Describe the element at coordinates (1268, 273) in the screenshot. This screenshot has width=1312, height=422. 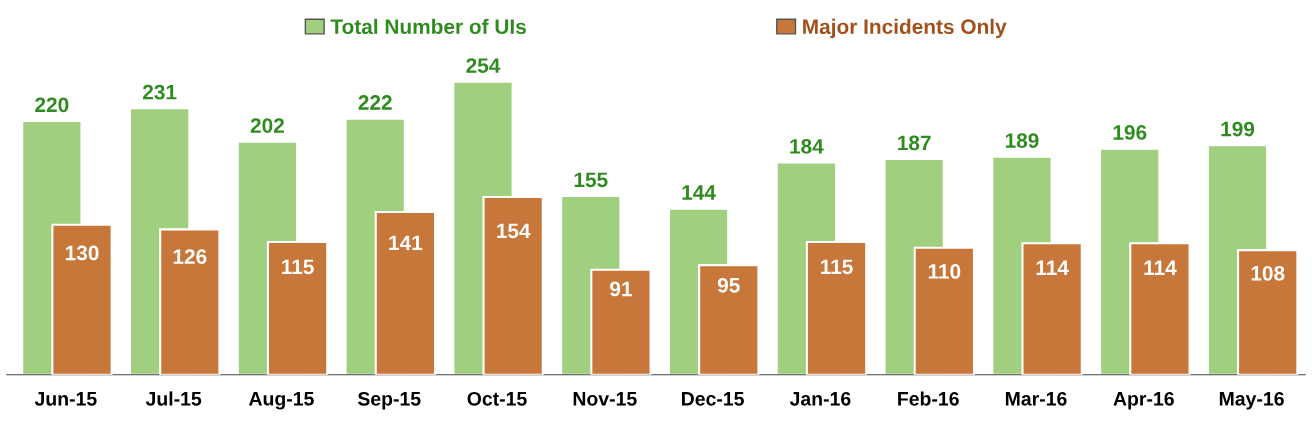
I see `data-label: 108` at that location.